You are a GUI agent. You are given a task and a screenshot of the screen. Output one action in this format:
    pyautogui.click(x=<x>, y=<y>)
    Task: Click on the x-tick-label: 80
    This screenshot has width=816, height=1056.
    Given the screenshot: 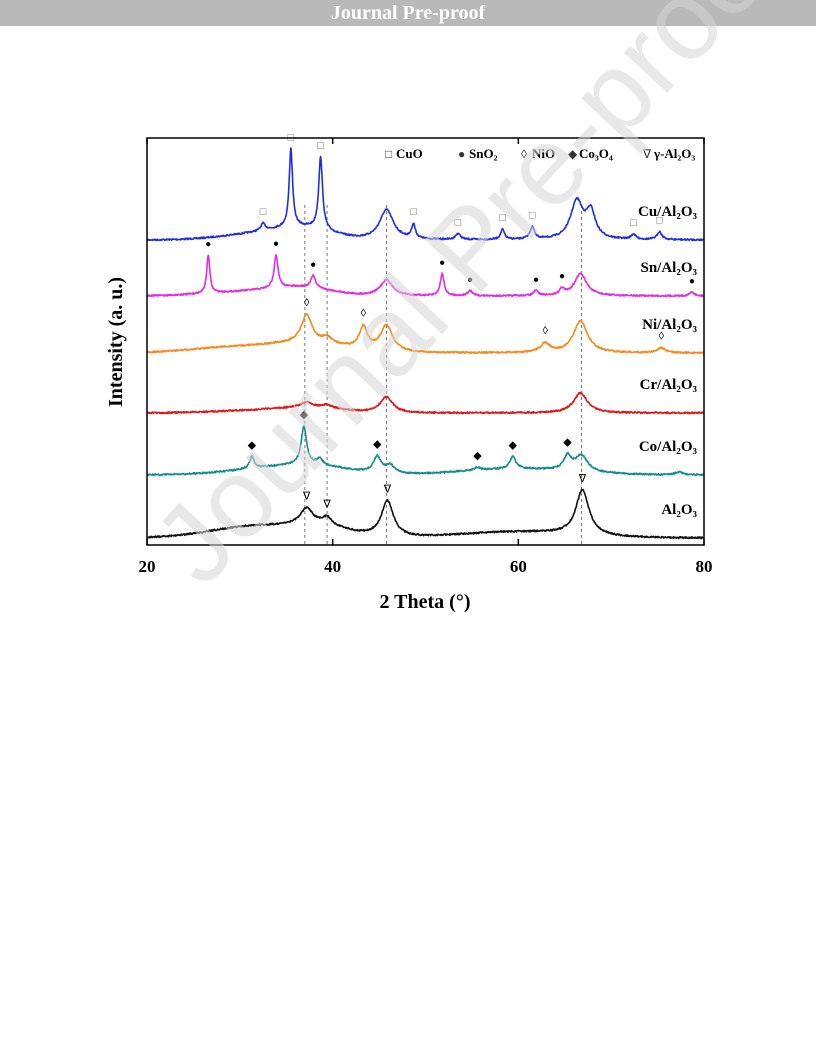 What is the action you would take?
    pyautogui.click(x=704, y=566)
    